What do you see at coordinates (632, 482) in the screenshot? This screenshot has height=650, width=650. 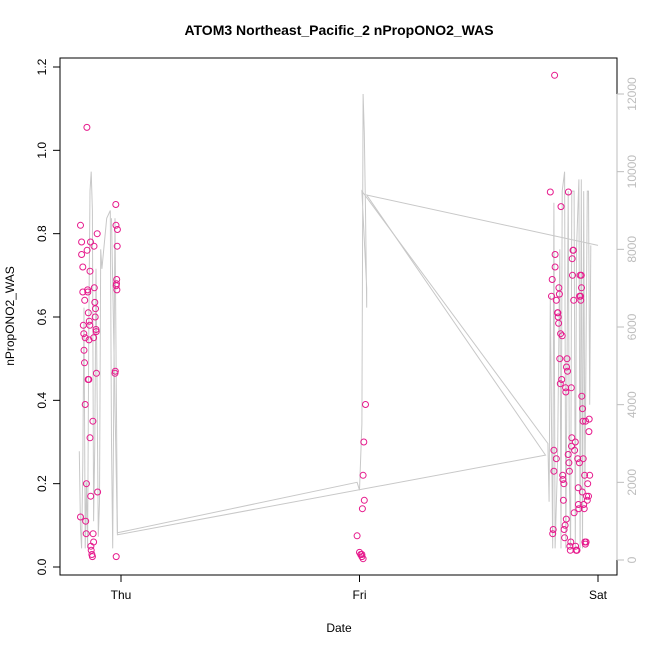 I see `y2-tick-label: 2000` at bounding box center [632, 482].